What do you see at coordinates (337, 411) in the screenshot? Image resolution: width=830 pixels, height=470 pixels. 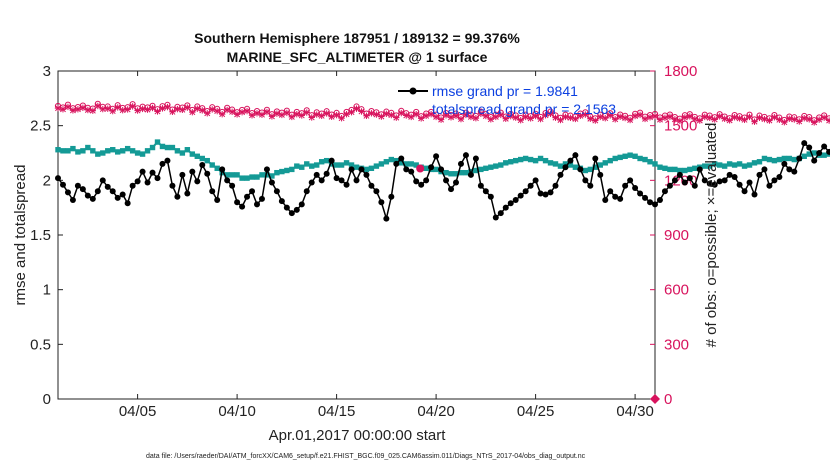 I see `x-tick-label: 04/15` at bounding box center [337, 411].